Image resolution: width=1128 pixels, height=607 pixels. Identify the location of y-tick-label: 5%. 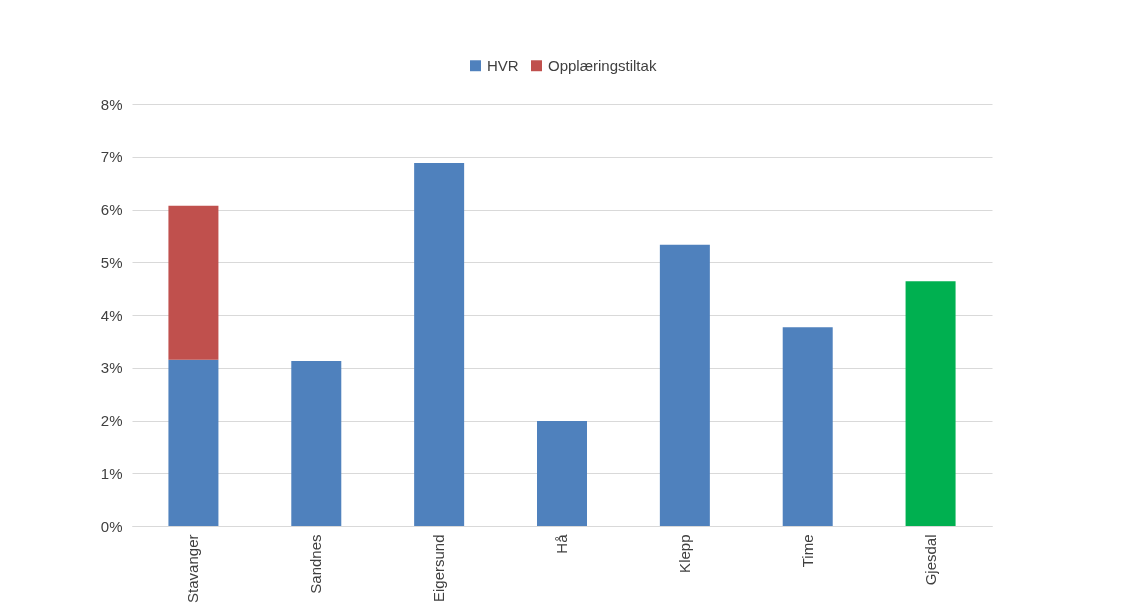
(111, 262).